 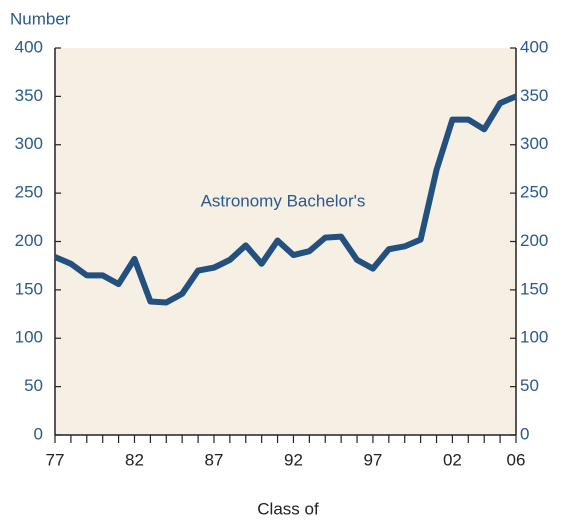 What do you see at coordinates (534, 46) in the screenshot?
I see `y2-tick-label: 400` at bounding box center [534, 46].